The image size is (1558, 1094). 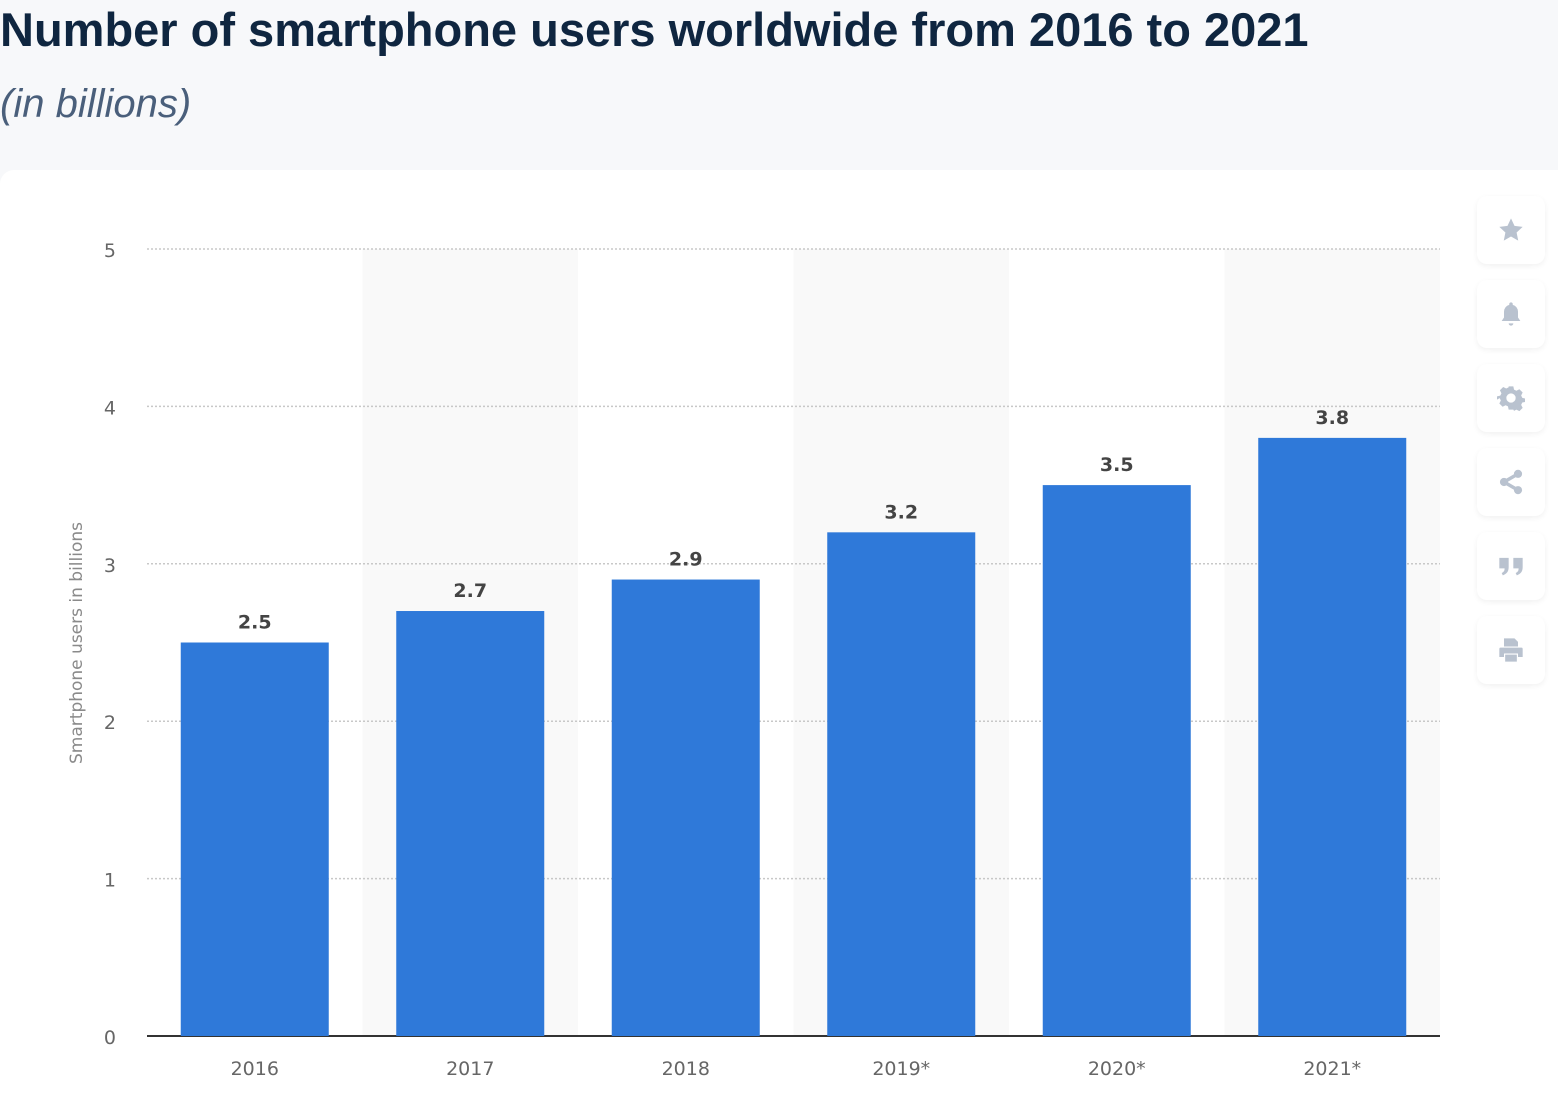 I want to click on data-label: 3.8, so click(x=1332, y=418).